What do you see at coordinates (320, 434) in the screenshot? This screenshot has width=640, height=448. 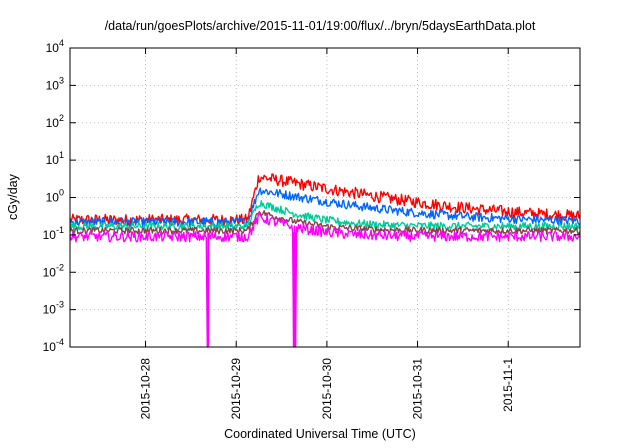 I see `x-axis-label: Coordinated Universal Time (UTC)` at bounding box center [320, 434].